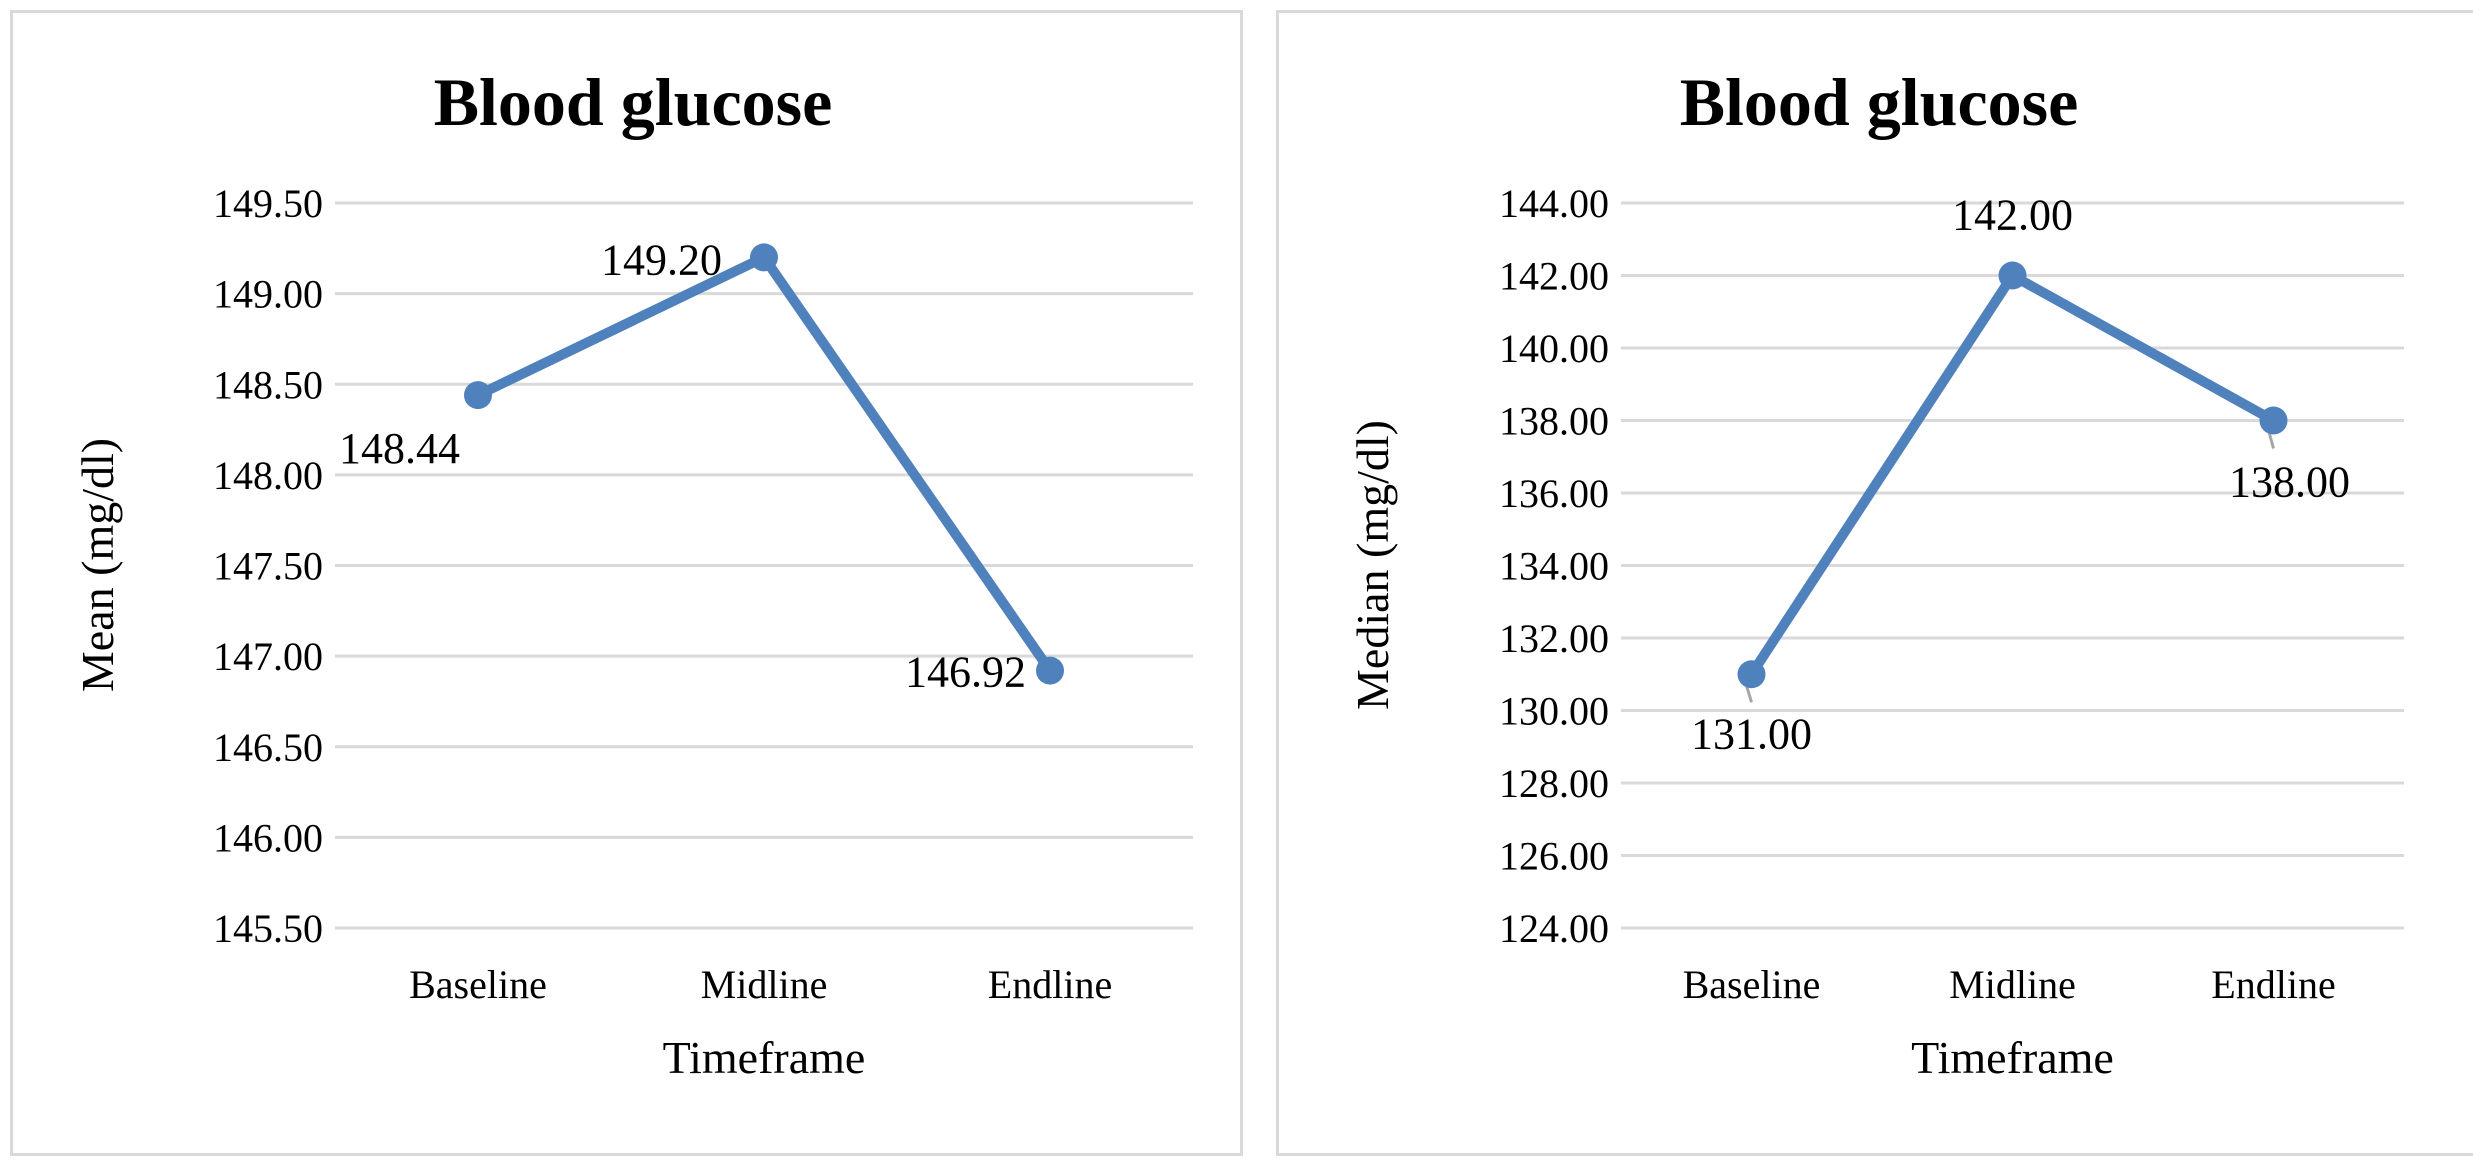 The image size is (2473, 1164). I want to click on y-tick-label: 146.00, so click(268, 837).